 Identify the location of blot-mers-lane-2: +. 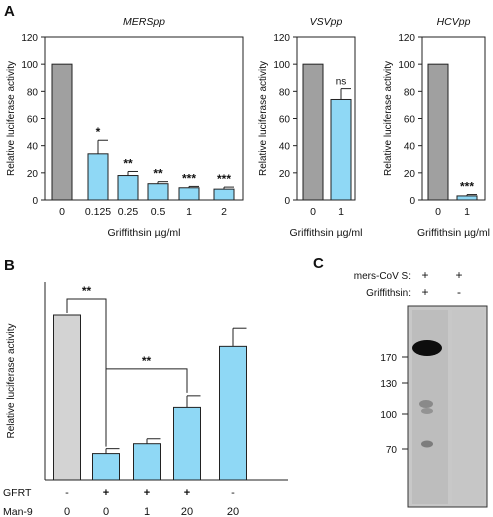
(458, 275).